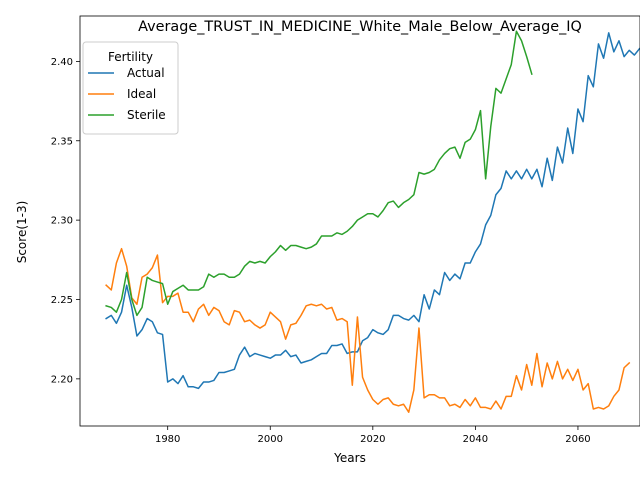 This screenshot has height=480, width=640. I want to click on y-axis-label: Score(1-3), so click(22, 232).